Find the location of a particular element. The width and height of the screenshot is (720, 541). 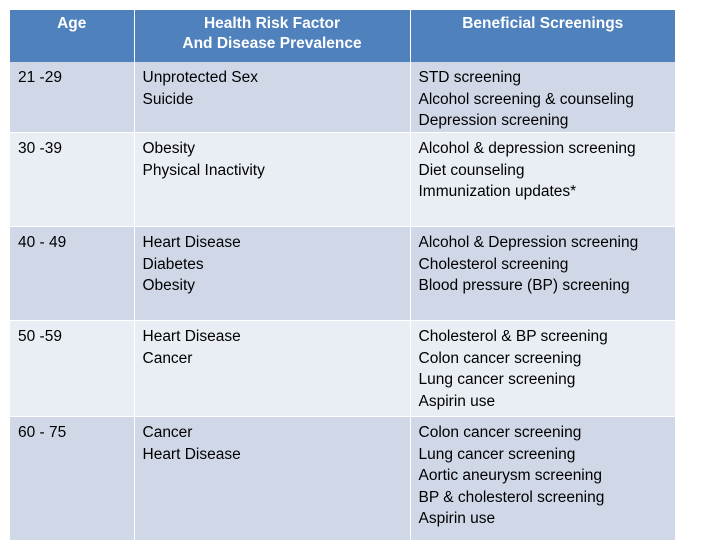

risk-item: Suicide is located at coordinates (168, 99).